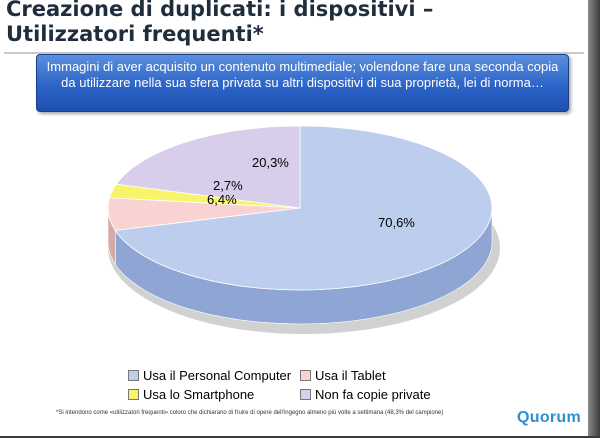  I want to click on slice-label-no-copies: 20,3%, so click(270, 162).